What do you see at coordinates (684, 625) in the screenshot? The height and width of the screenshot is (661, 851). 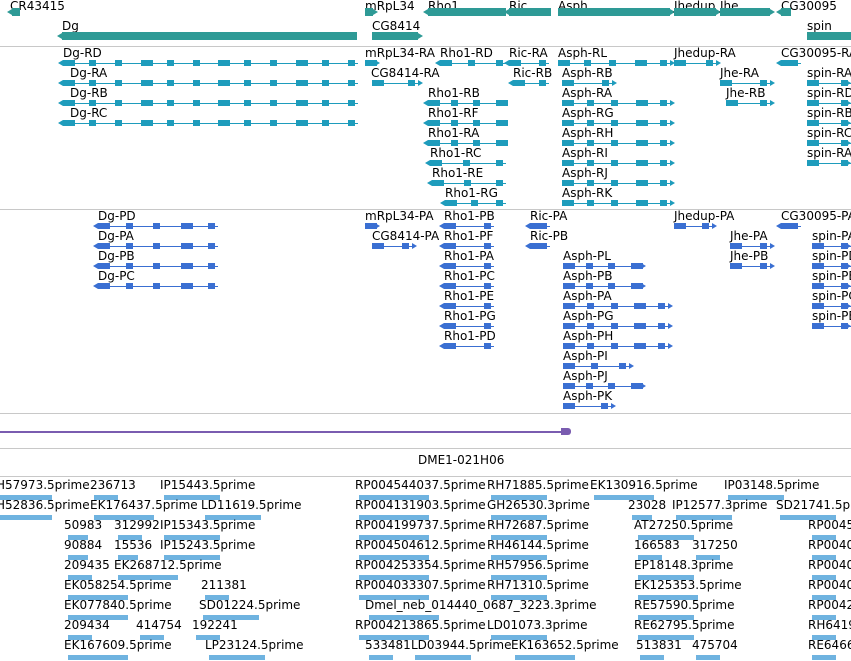 I see `est-re62795-5prime-label: RE62795.5prime` at bounding box center [684, 625].